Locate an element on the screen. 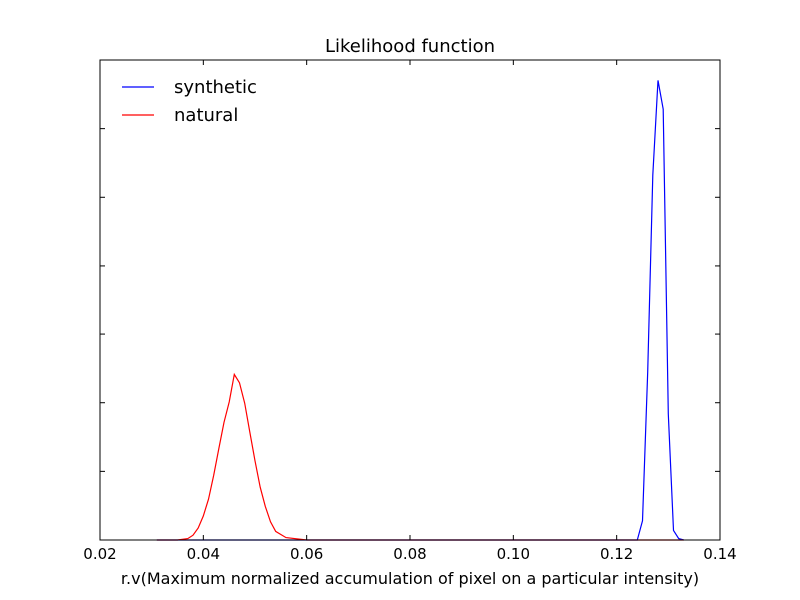 The width and height of the screenshot is (800, 600). x-tick-label: 0.10 is located at coordinates (513, 554).